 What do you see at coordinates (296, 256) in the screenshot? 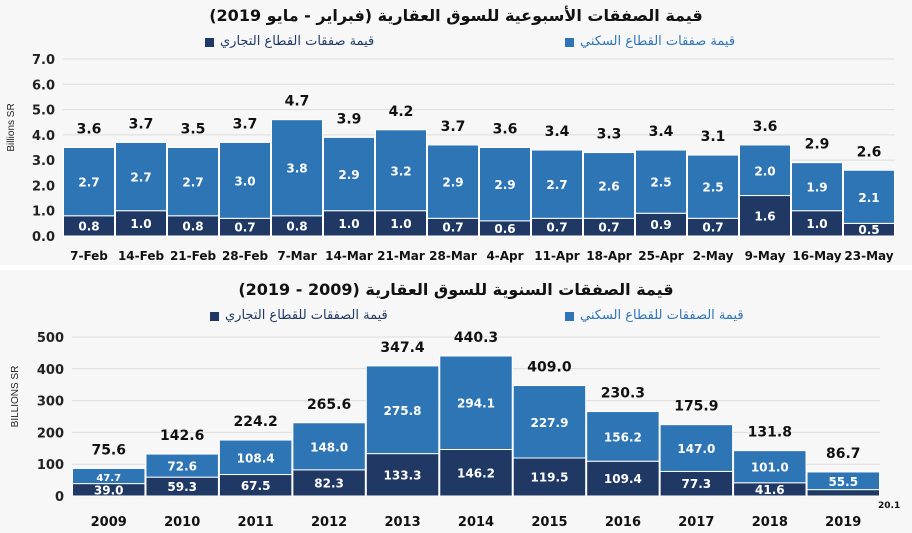
I see `x-tick-label: 7-Mar` at bounding box center [296, 256].